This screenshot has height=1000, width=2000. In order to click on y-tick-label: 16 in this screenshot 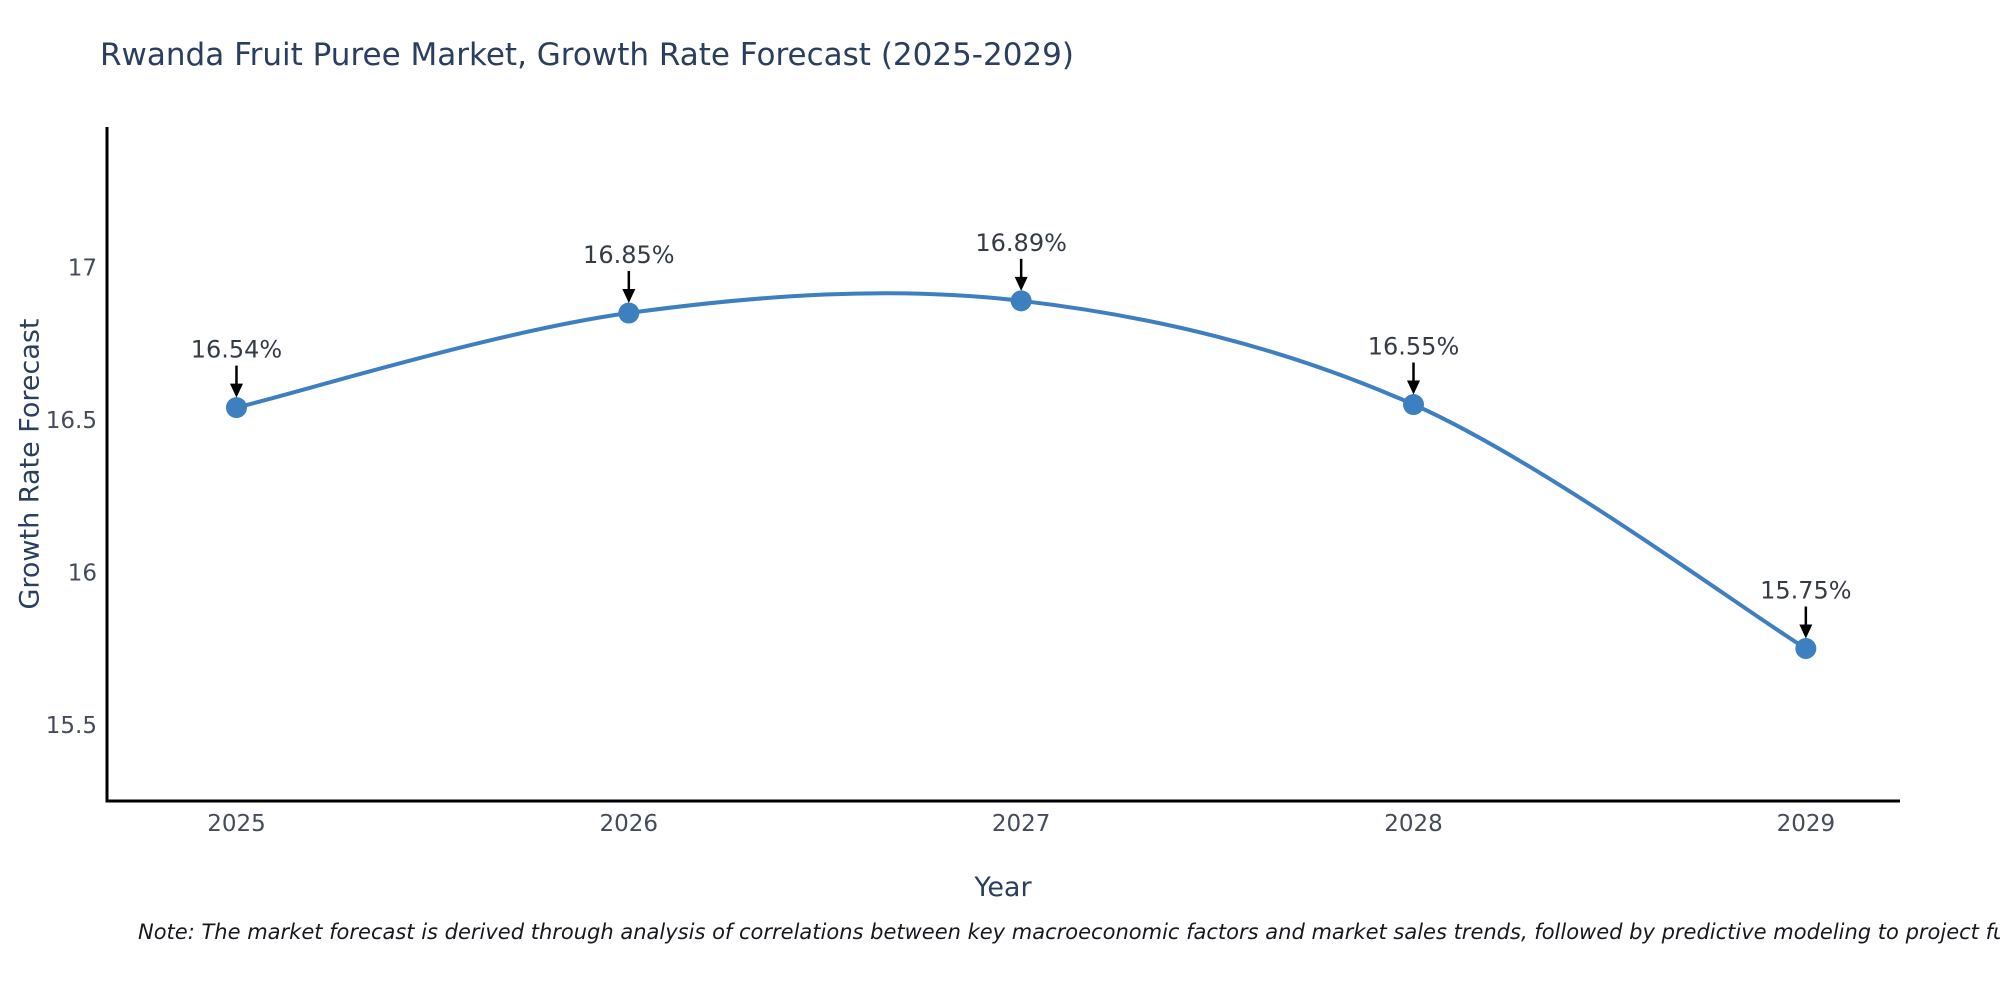, I will do `click(82, 573)`.